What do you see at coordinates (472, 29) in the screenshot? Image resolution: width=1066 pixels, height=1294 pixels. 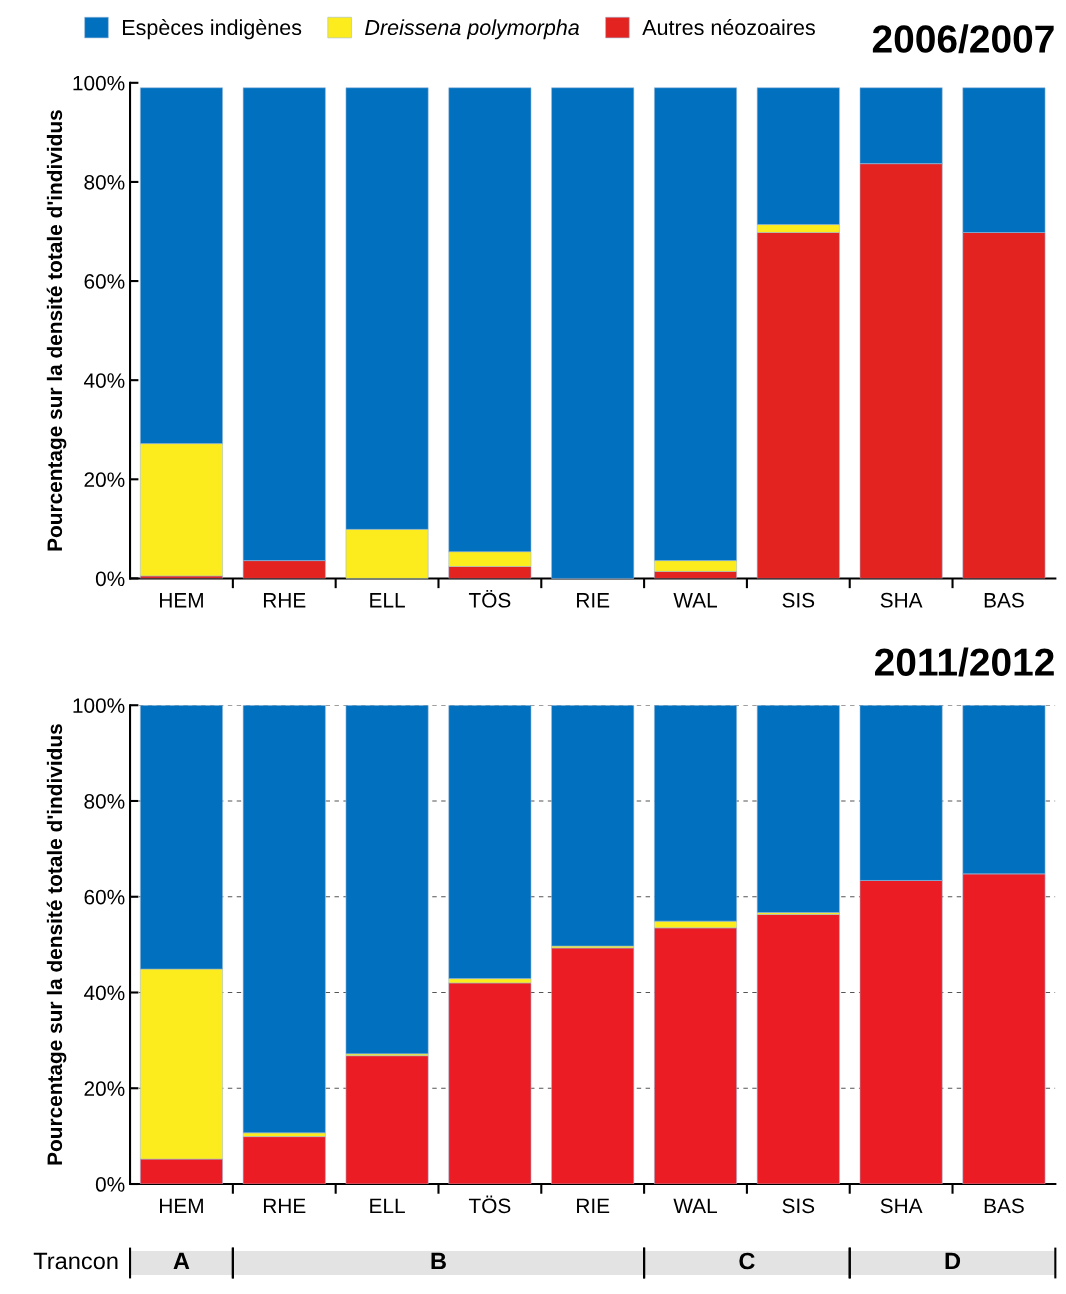 I see `legend-label: Dreissena polymorpha` at bounding box center [472, 29].